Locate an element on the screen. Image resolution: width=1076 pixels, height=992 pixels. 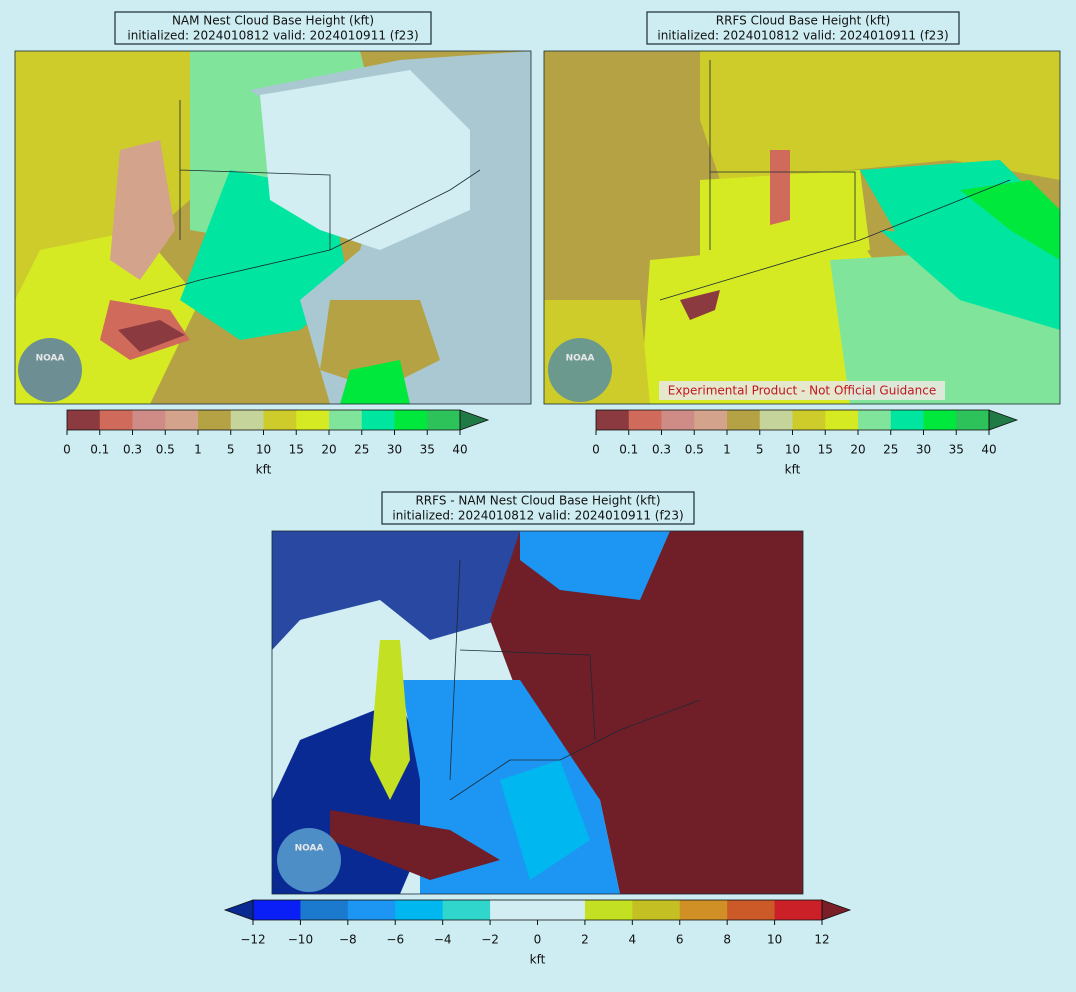
colorbar-tick-label: 4 is located at coordinates (633, 940).